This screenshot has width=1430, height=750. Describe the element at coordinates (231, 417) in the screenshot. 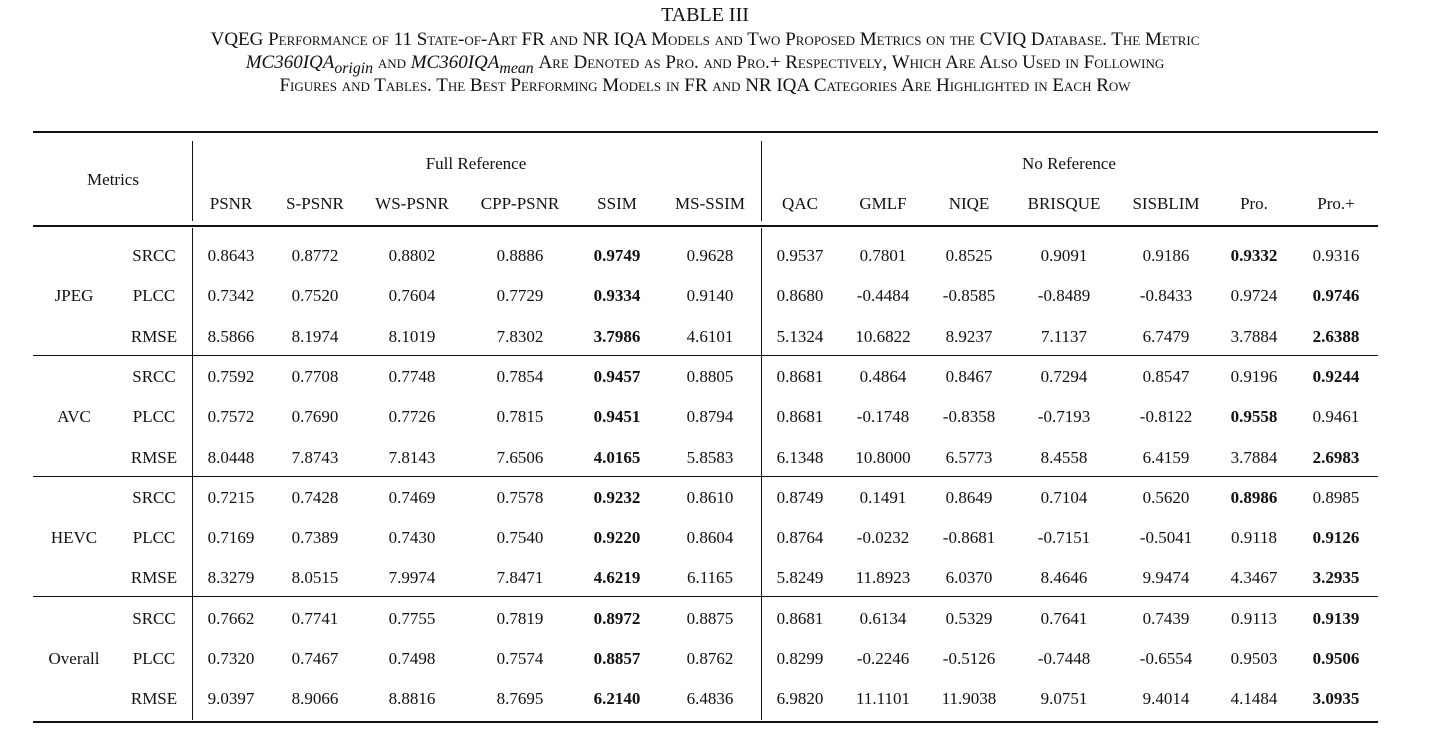

I see `table-cell: 0.7572` at that location.